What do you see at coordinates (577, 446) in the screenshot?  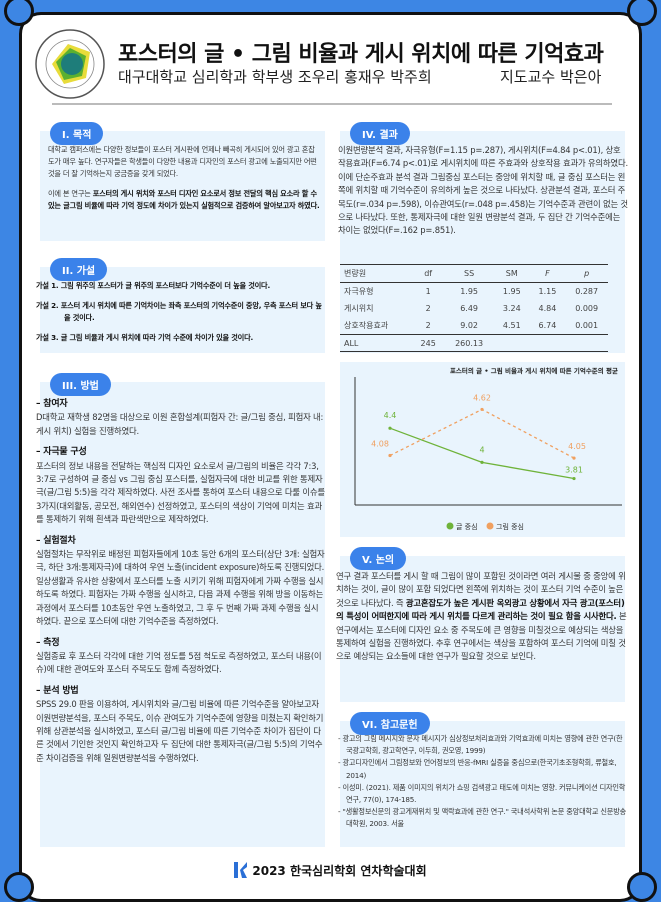 I see `data-label: 4.05` at bounding box center [577, 446].